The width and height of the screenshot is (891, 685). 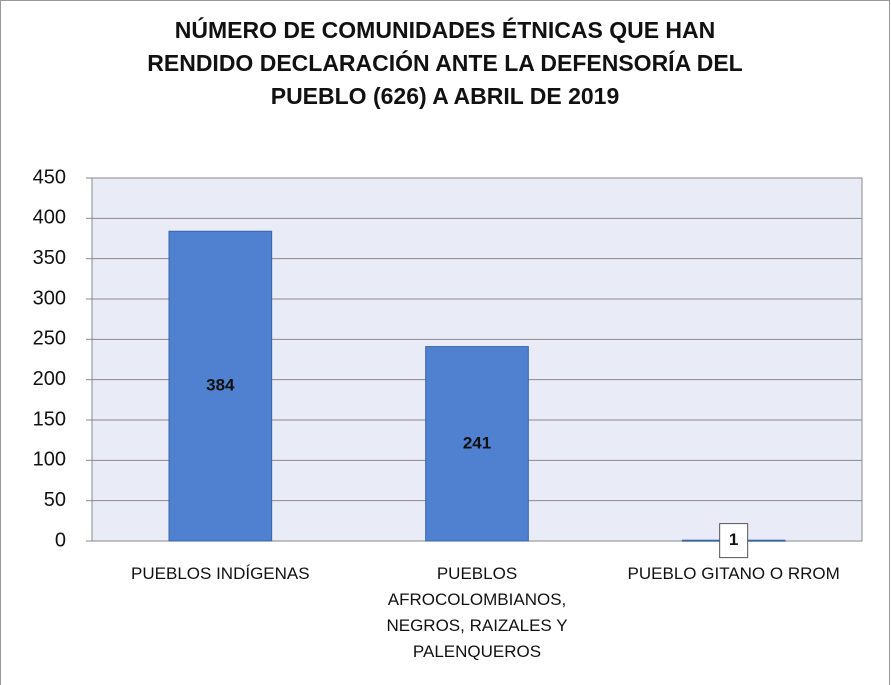 I want to click on y-tick-label: 400, so click(x=49, y=218).